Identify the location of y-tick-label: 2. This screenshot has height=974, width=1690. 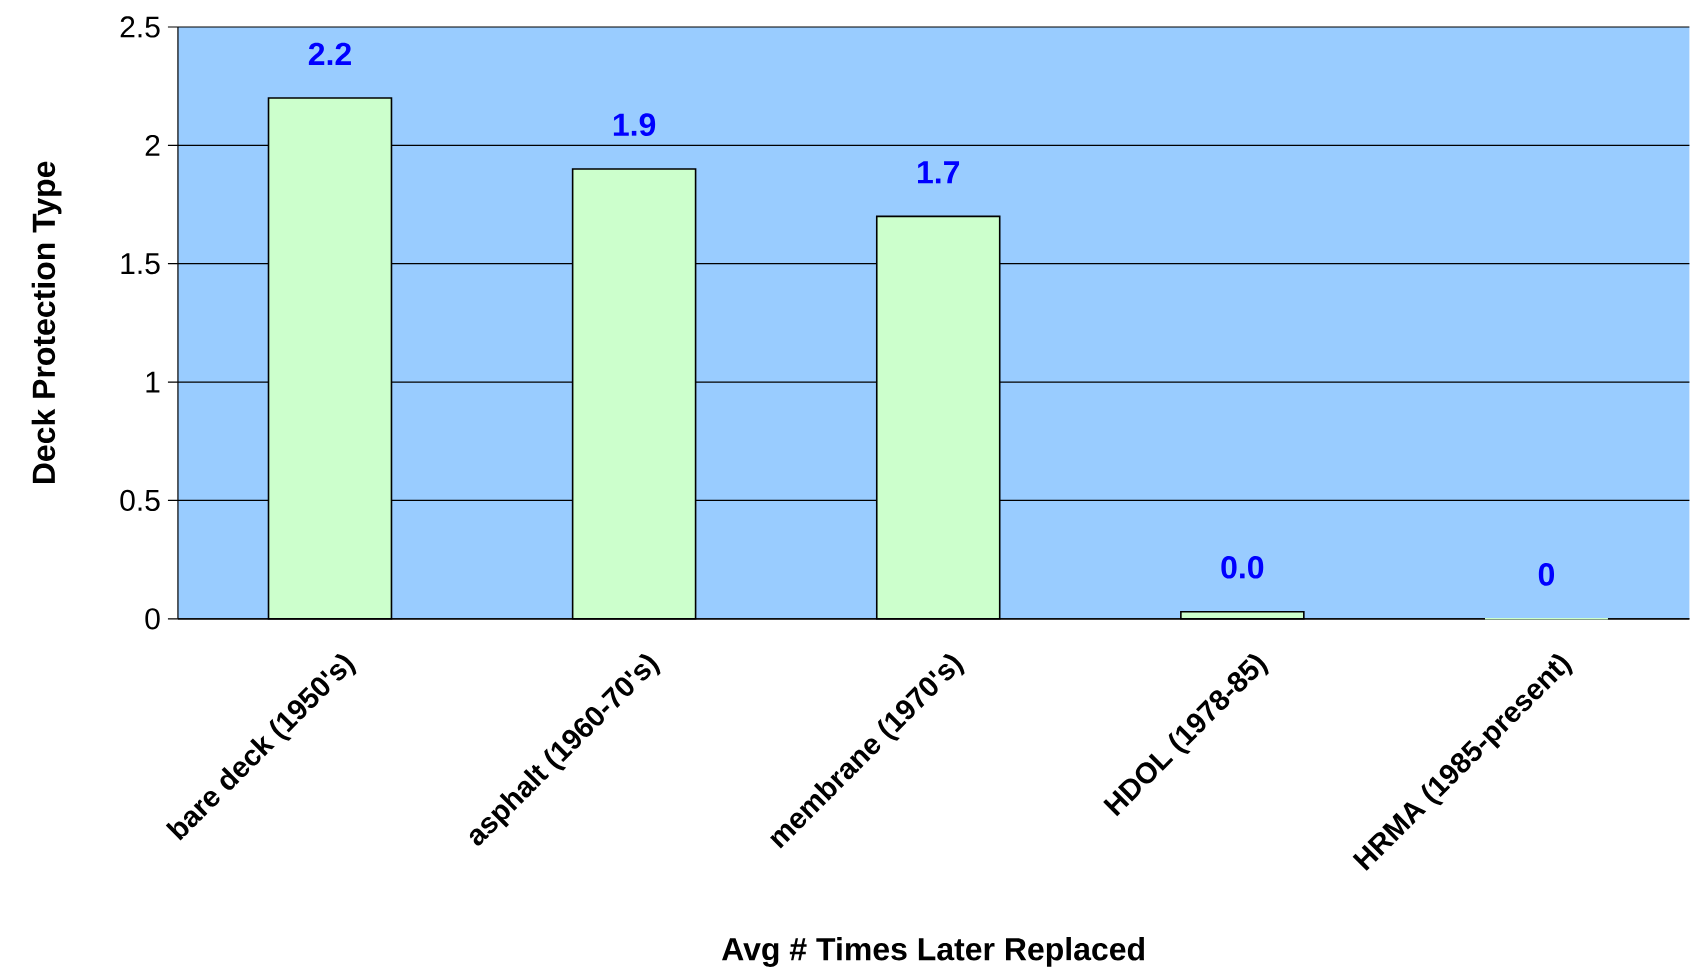
(152, 146).